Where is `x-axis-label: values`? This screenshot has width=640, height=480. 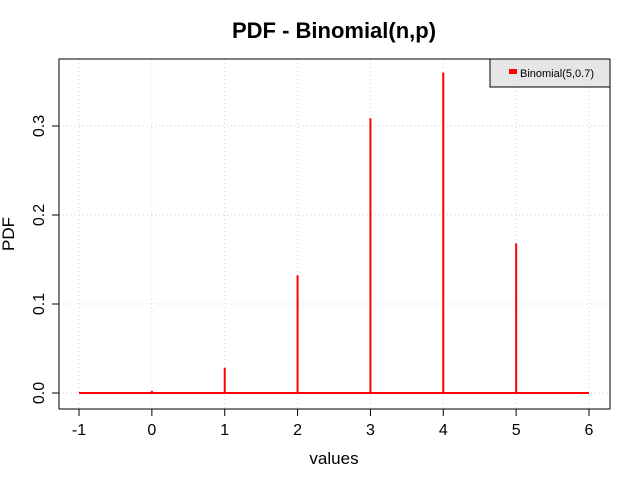 x-axis-label: values is located at coordinates (333, 458).